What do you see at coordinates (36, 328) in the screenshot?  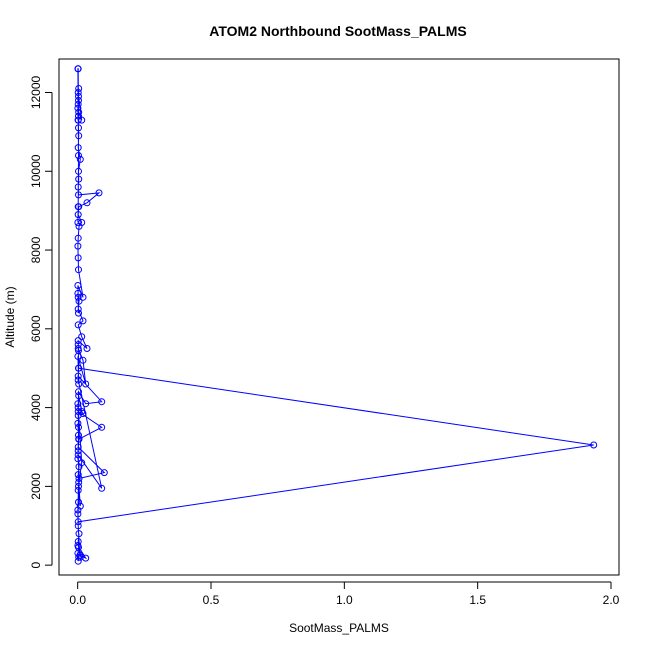 I see `y-tick-label: 6000` at bounding box center [36, 328].